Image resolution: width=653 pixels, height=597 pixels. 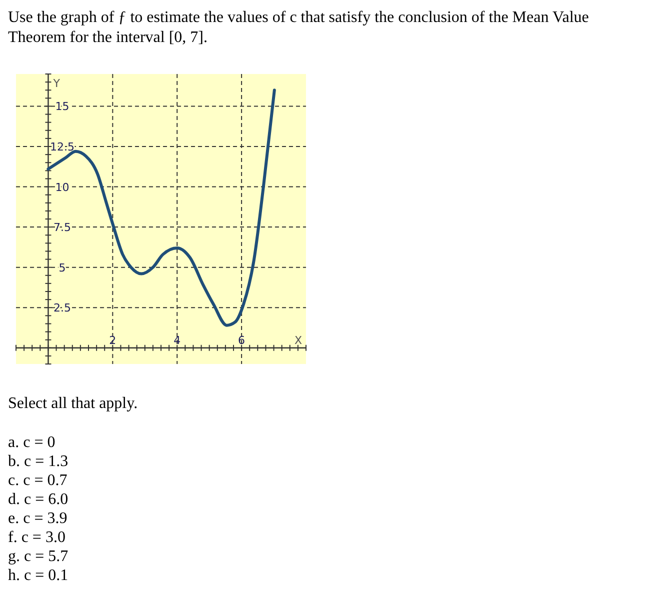 What do you see at coordinates (38, 480) in the screenshot?
I see `text: c. c = 0.7` at bounding box center [38, 480].